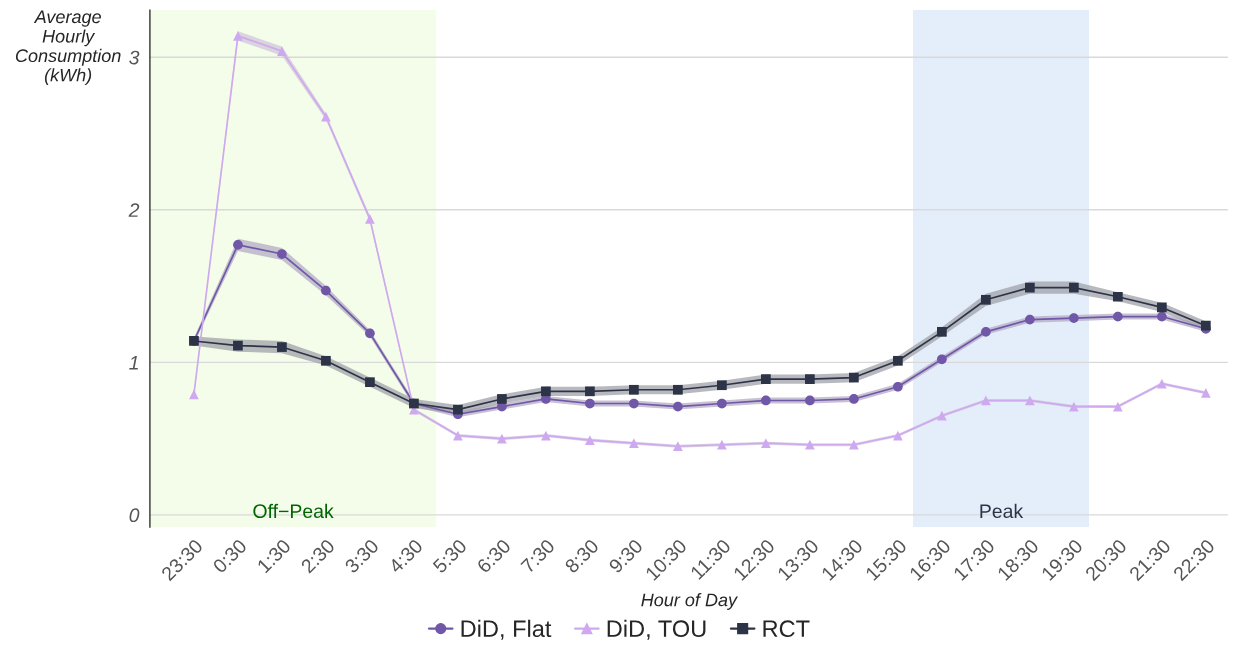 The height and width of the screenshot is (663, 1239). What do you see at coordinates (506, 629) in the screenshot?
I see `legend-label: DiD, Flat` at bounding box center [506, 629].